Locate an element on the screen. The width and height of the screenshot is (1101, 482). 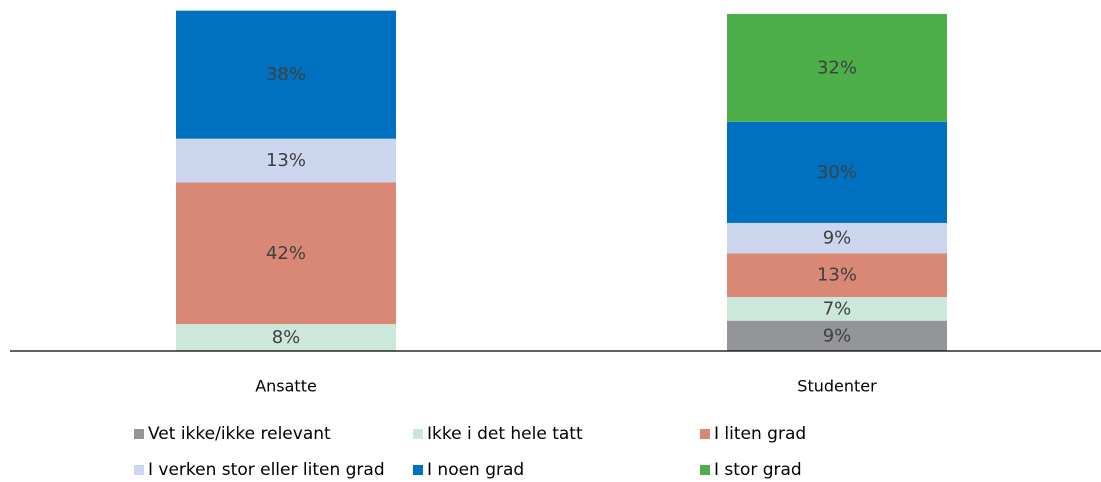
legend-item-i-liten-grad: I liten grad is located at coordinates (753, 434).